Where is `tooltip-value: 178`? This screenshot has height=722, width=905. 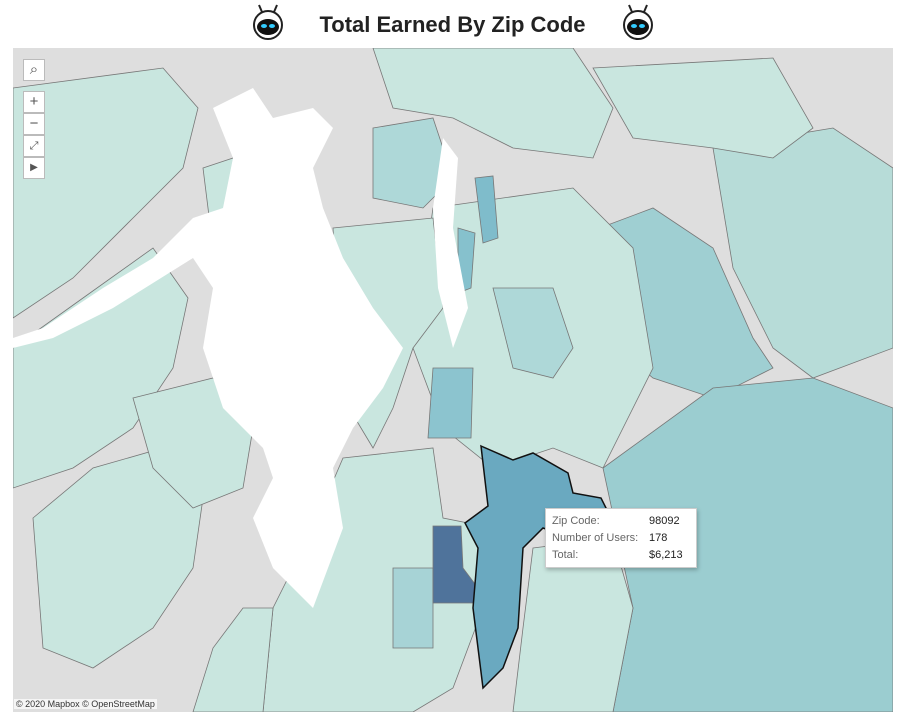
tooltip-value: 178 is located at coordinates (658, 538).